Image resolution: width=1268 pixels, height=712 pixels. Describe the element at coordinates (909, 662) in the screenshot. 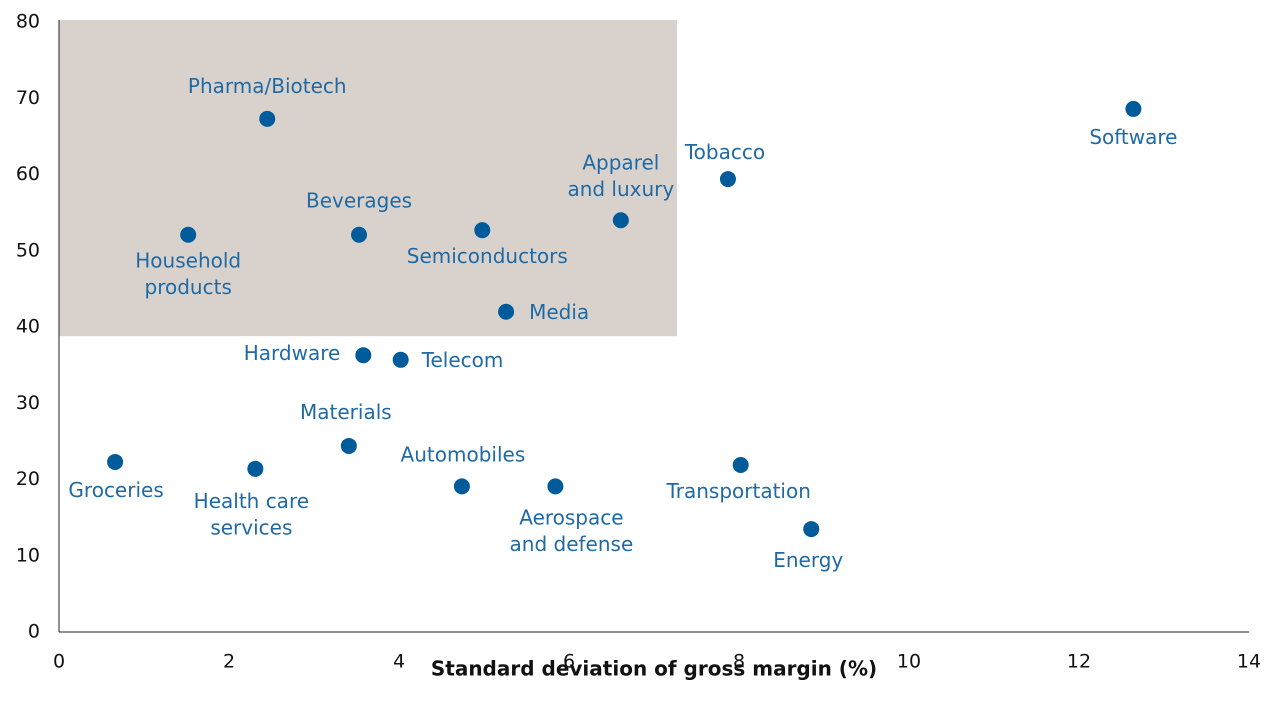

I see `x-tick-label: 10` at that location.